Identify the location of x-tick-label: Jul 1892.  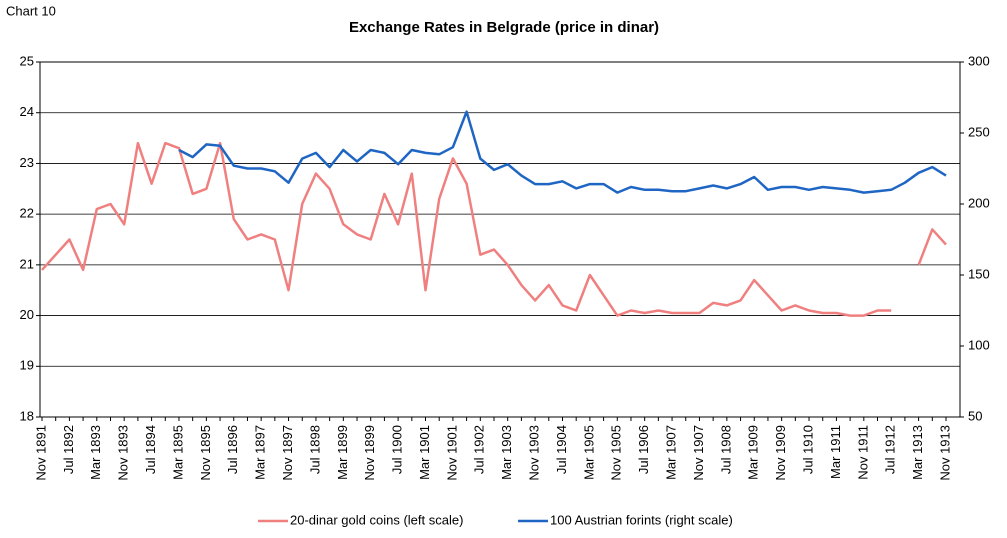
(68, 449).